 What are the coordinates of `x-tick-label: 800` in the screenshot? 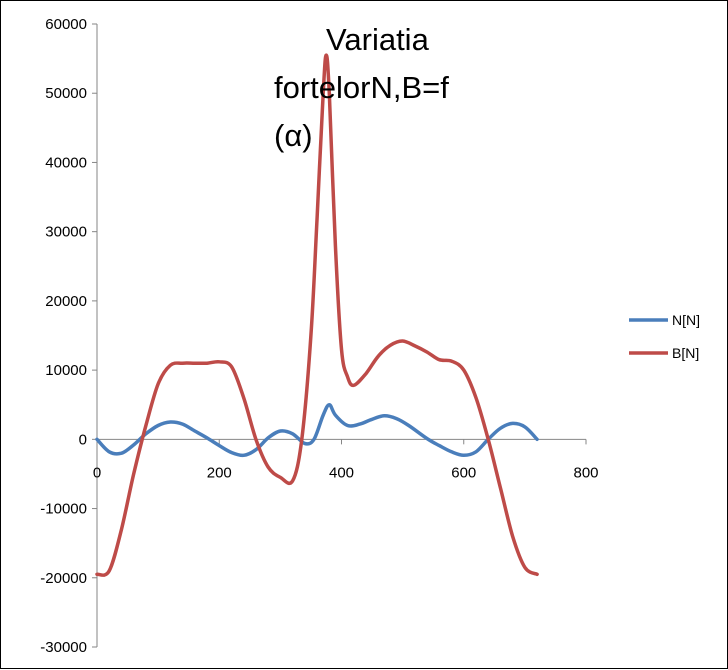 It's located at (585, 472).